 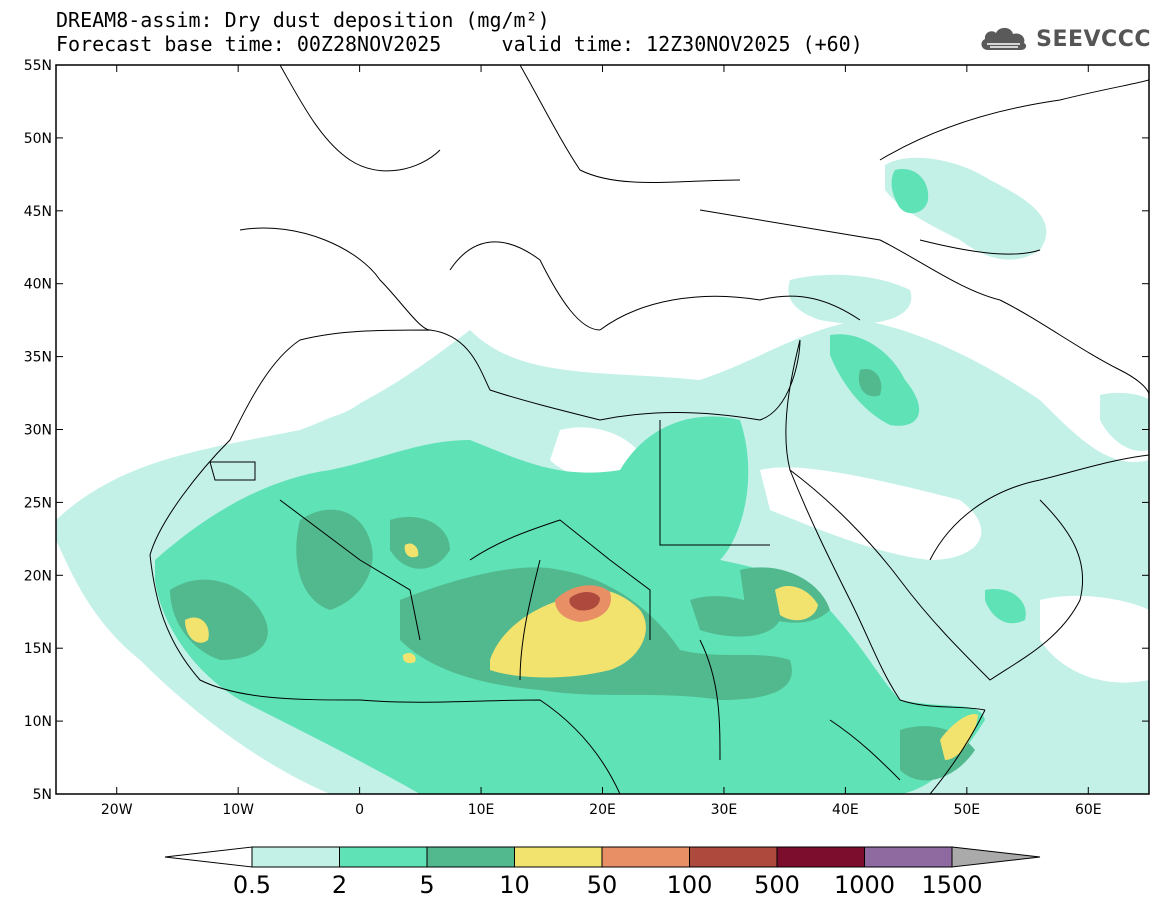 What do you see at coordinates (996, 857) in the screenshot?
I see `colorbar-over-arrow` at bounding box center [996, 857].